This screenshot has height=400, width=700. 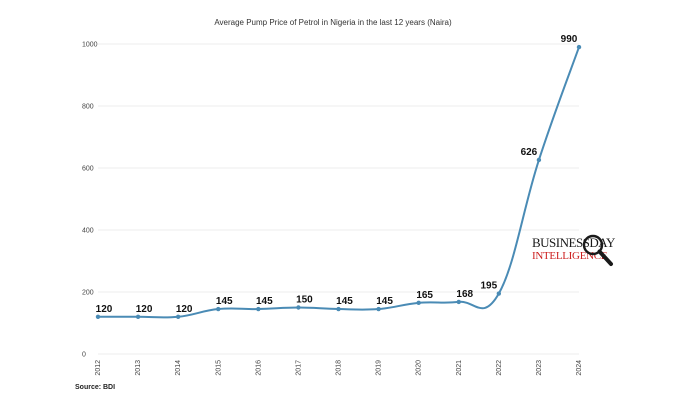 What do you see at coordinates (224, 301) in the screenshot?
I see `data-label-2015: 145` at bounding box center [224, 301].